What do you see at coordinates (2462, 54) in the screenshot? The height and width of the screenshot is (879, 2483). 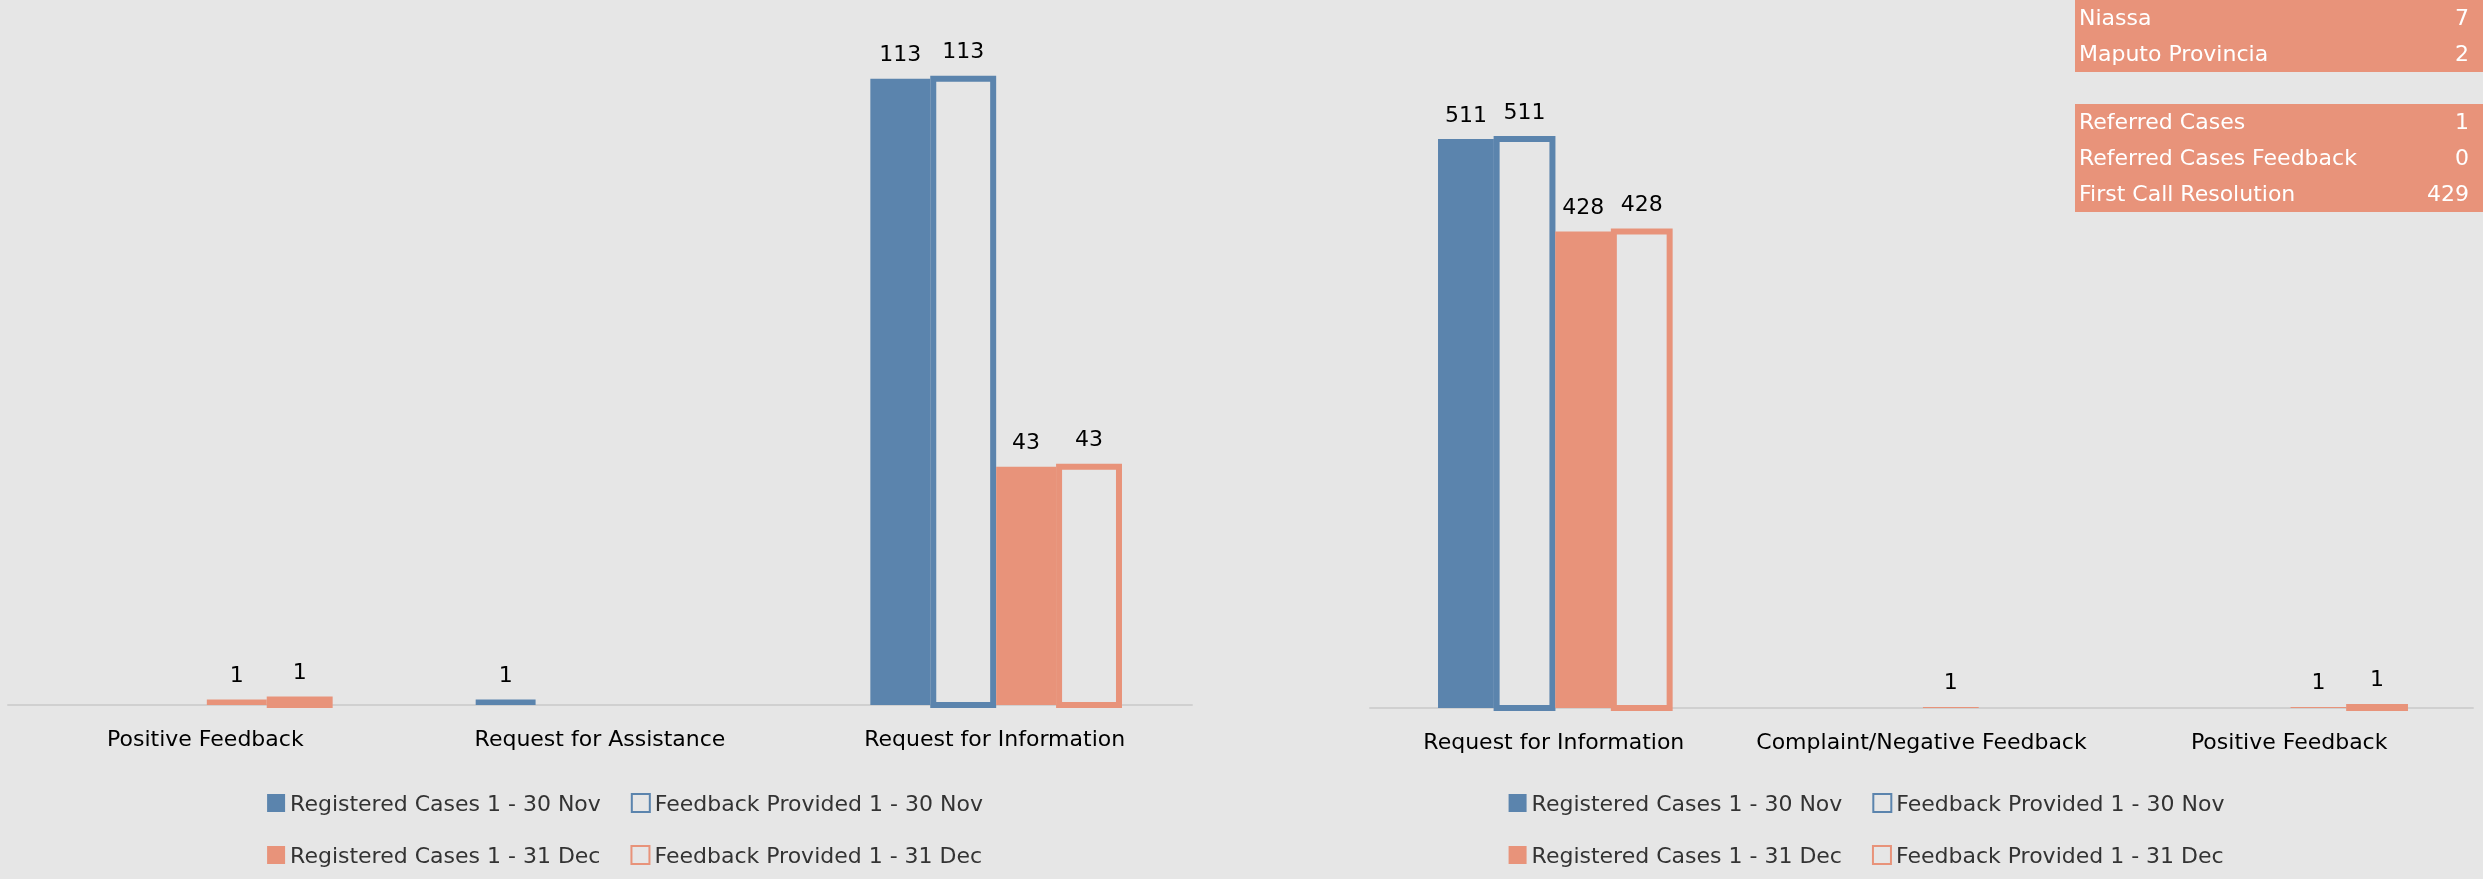 I see `text: 2` at bounding box center [2462, 54].